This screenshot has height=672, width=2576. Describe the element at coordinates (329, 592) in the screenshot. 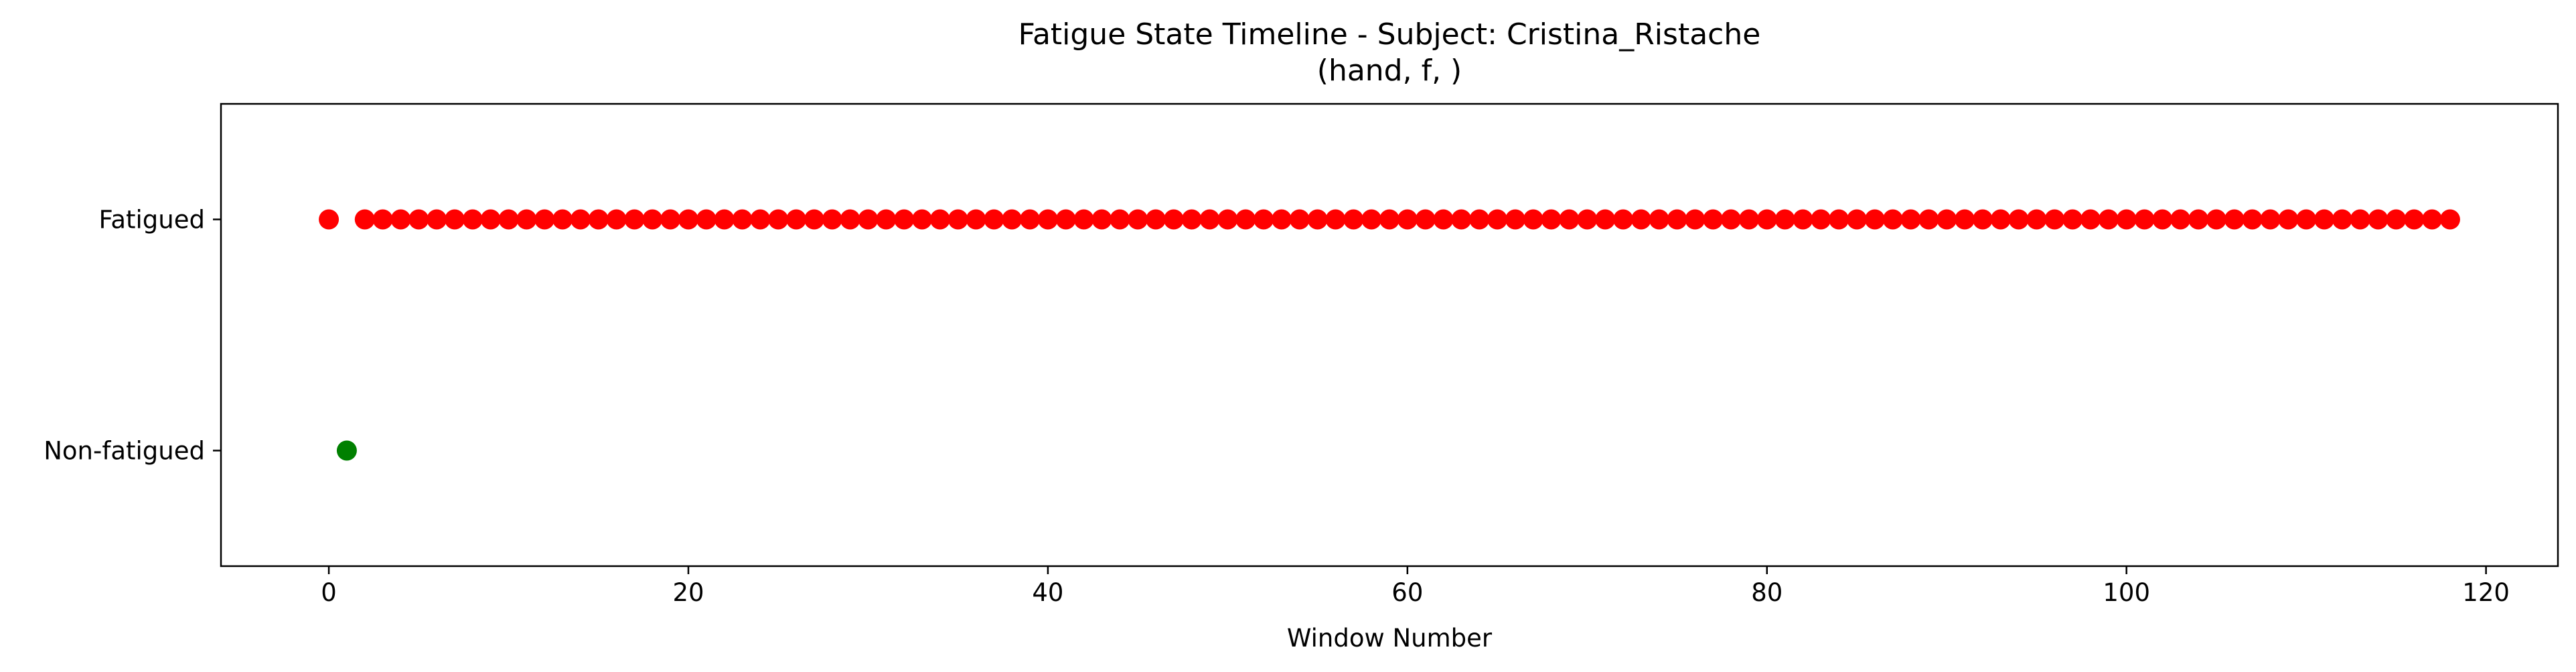

I see `x-tick-label: 0` at that location.